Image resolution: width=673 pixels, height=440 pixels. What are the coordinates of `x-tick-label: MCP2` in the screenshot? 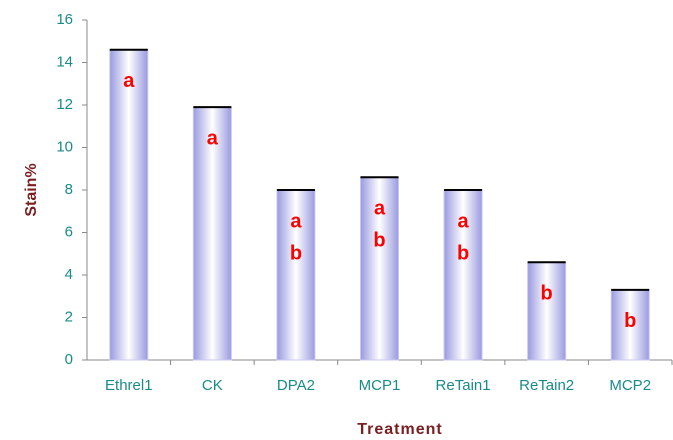 It's located at (630, 385).